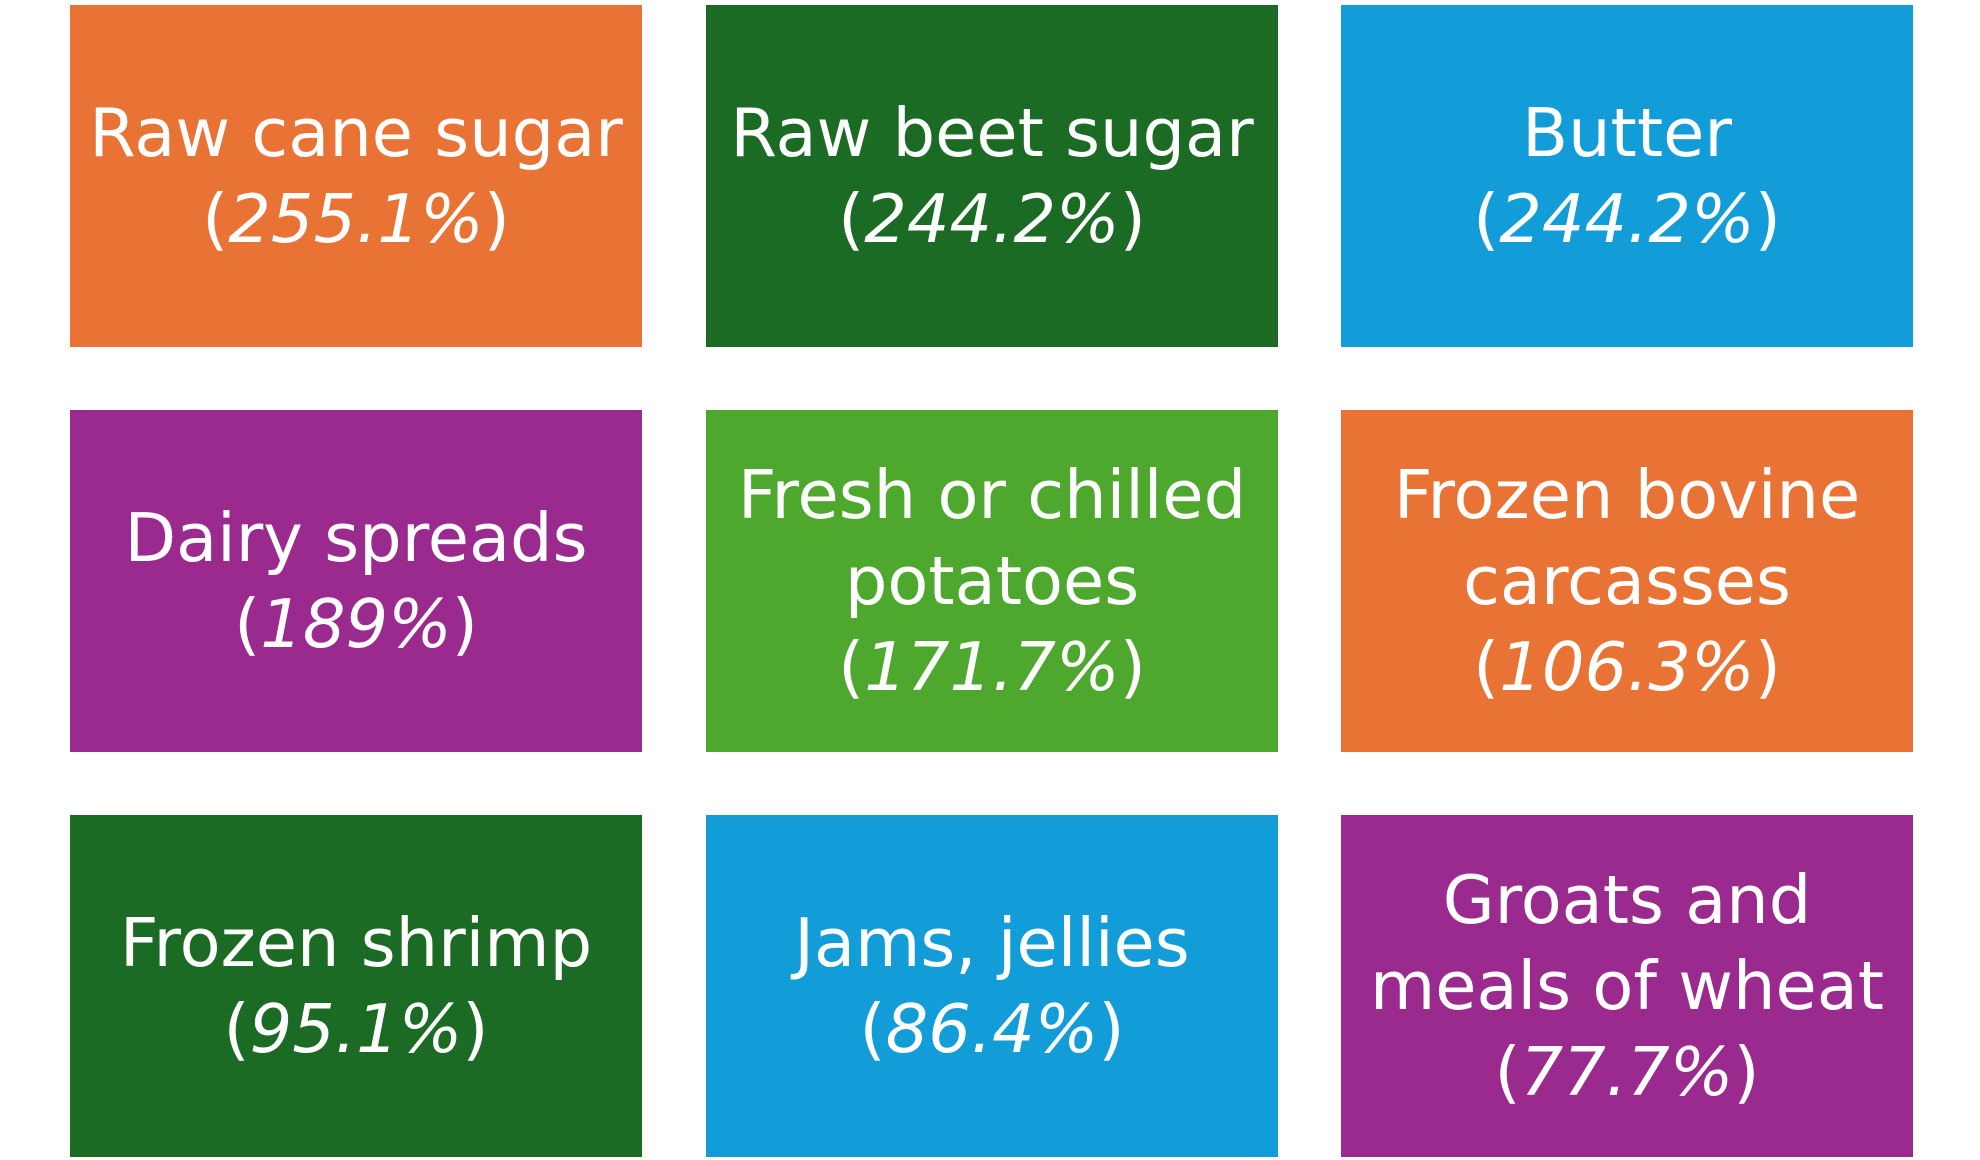  Describe the element at coordinates (356, 581) in the screenshot. I see `tile-dairy-spreads: Dairy spreads (189%)` at that location.